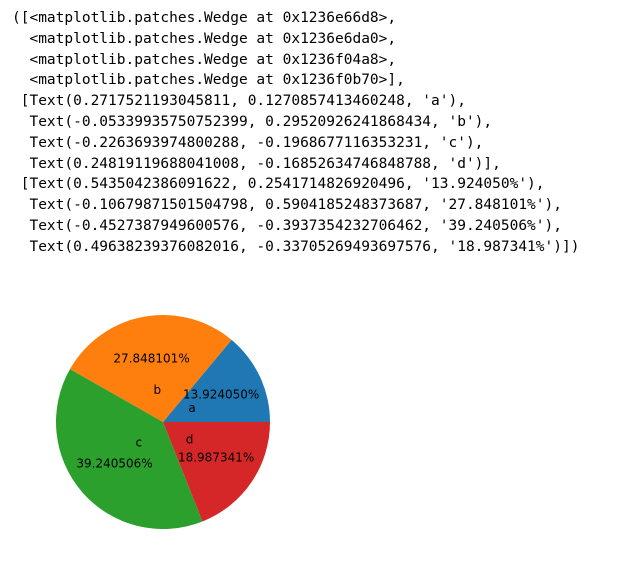 This screenshot has height=567, width=642. I want to click on pct-label: 13.924050%, so click(221, 394).